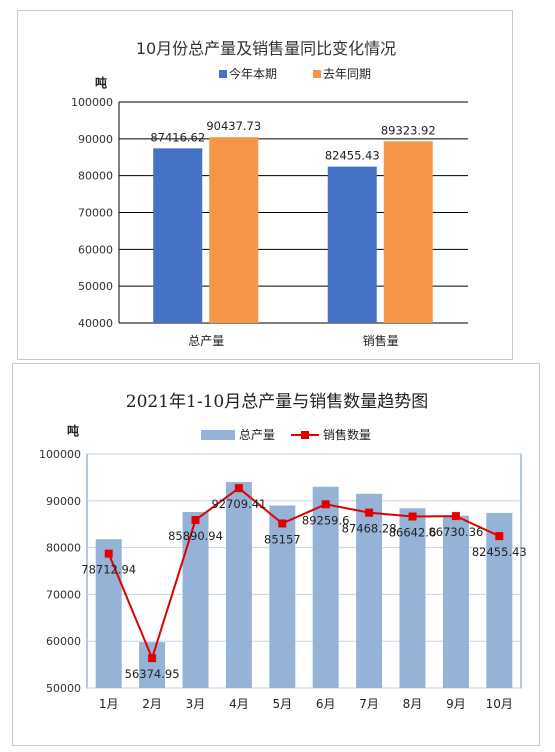 The image size is (555, 752). Describe the element at coordinates (238, 504) in the screenshot. I see `data-label: 92709.41` at that location.